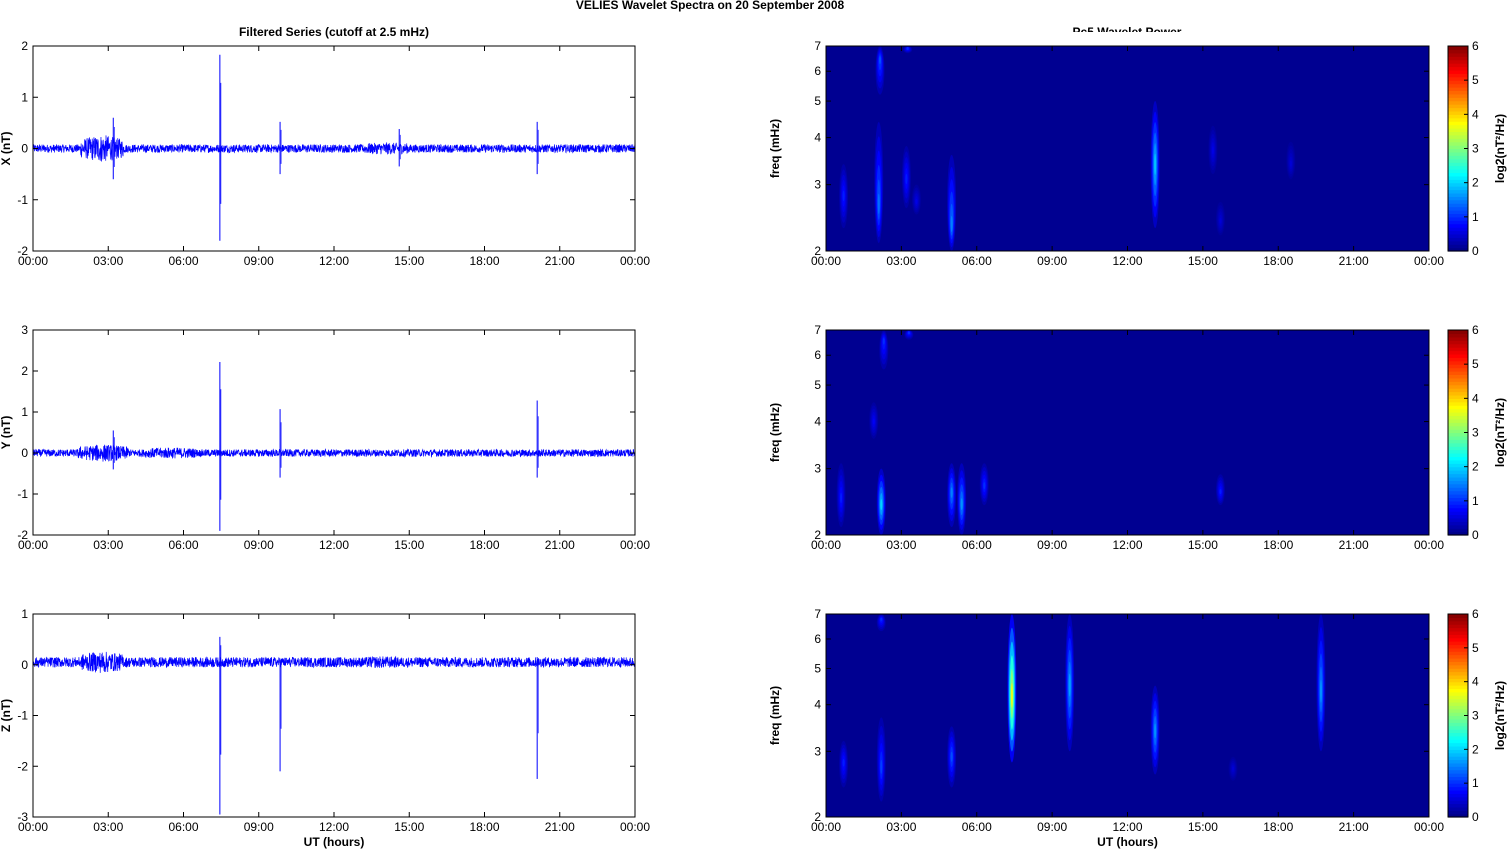 The width and height of the screenshot is (1511, 851). I want to click on colorbar-tick-label: 2, so click(1475, 467).